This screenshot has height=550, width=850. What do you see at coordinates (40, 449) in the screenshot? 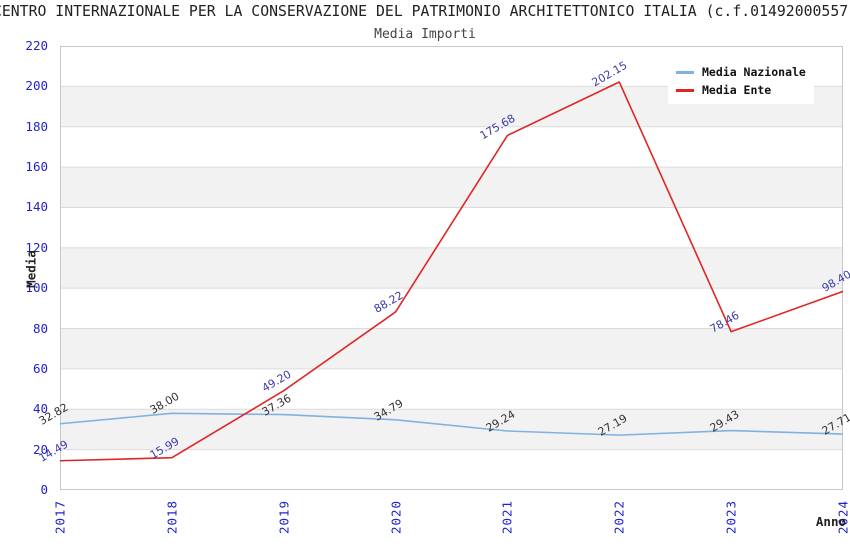
I see `y-tick-label: 20` at bounding box center [40, 449].